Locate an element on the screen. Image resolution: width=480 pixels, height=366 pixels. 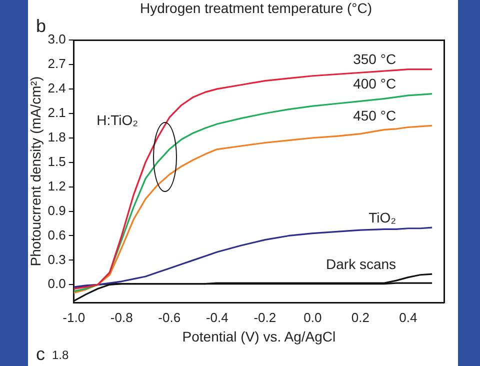
x-tick-label: -0.2 is located at coordinates (265, 317).